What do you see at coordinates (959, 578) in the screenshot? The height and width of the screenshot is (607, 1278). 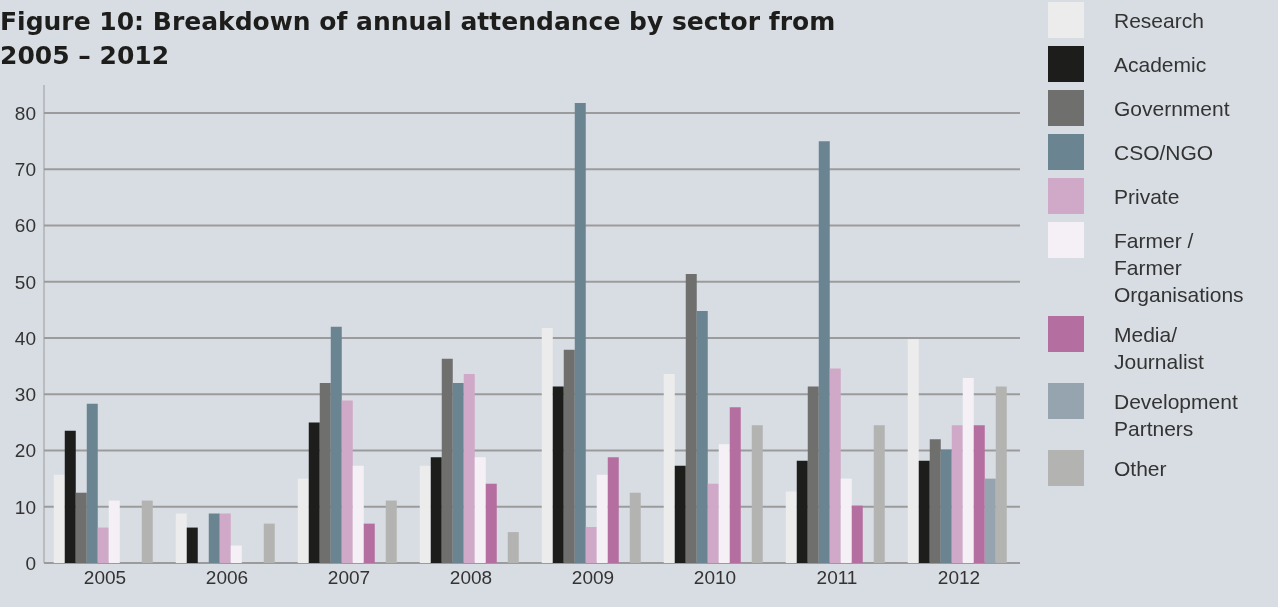 I see `x-tick-label: 2012` at bounding box center [959, 578].